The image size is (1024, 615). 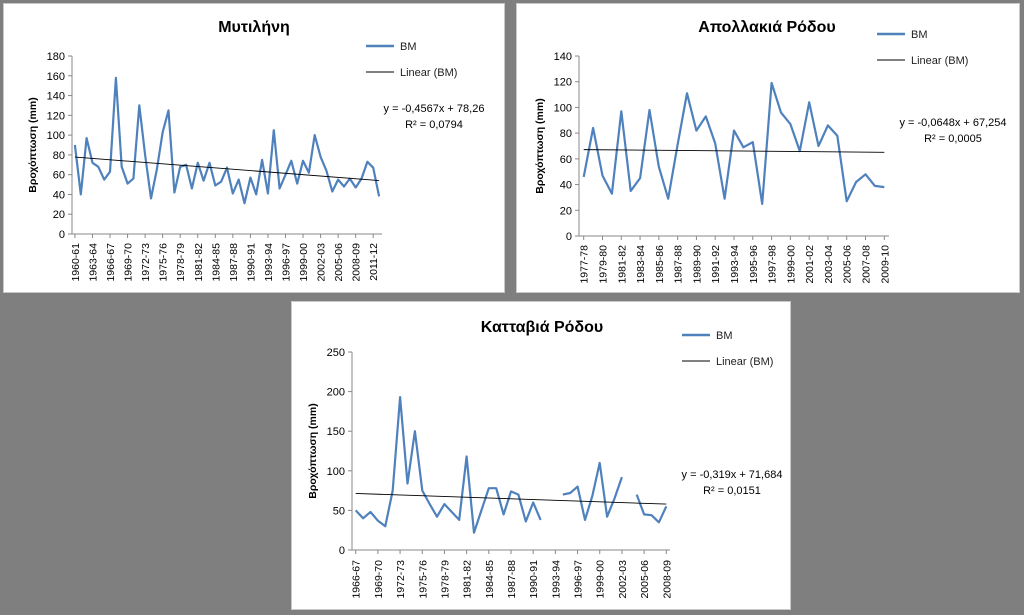 What do you see at coordinates (953, 139) in the screenshot?
I see `trend-r-squared: R² = 0,0005` at bounding box center [953, 139].